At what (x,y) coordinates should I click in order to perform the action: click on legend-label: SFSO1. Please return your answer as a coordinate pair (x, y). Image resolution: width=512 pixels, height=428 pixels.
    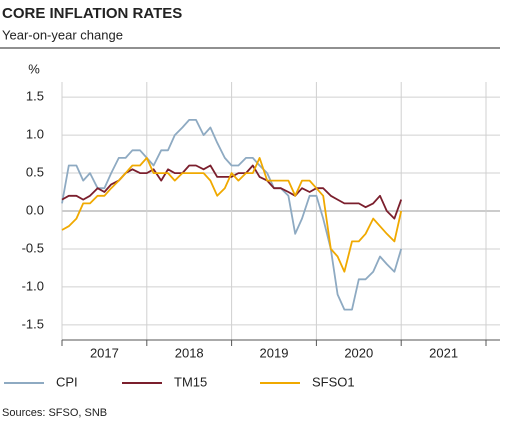
    Looking at the image, I should click on (333, 381).